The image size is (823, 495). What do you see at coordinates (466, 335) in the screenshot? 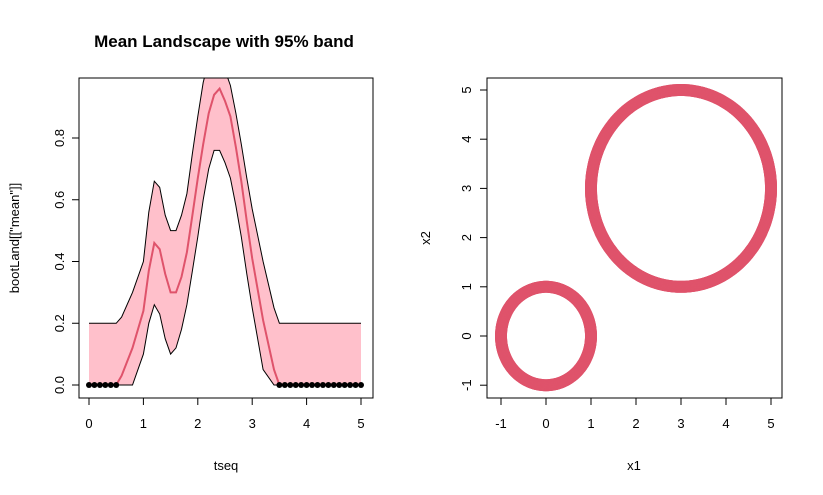
I see `y-tick-label: 0` at bounding box center [466, 335].